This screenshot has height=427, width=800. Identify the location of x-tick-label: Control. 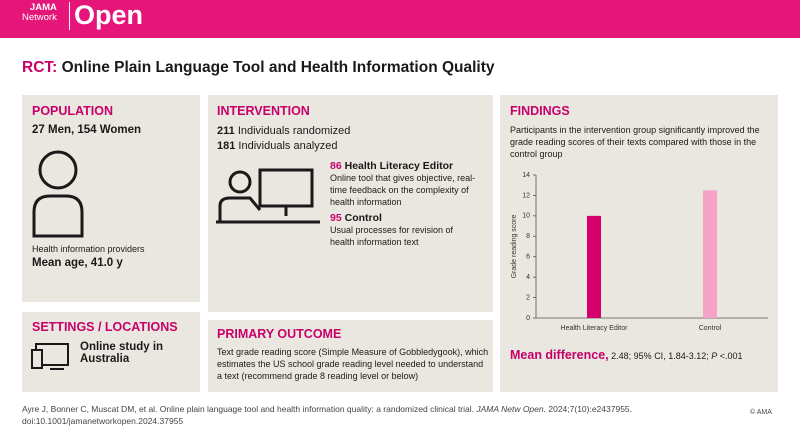
(710, 328).